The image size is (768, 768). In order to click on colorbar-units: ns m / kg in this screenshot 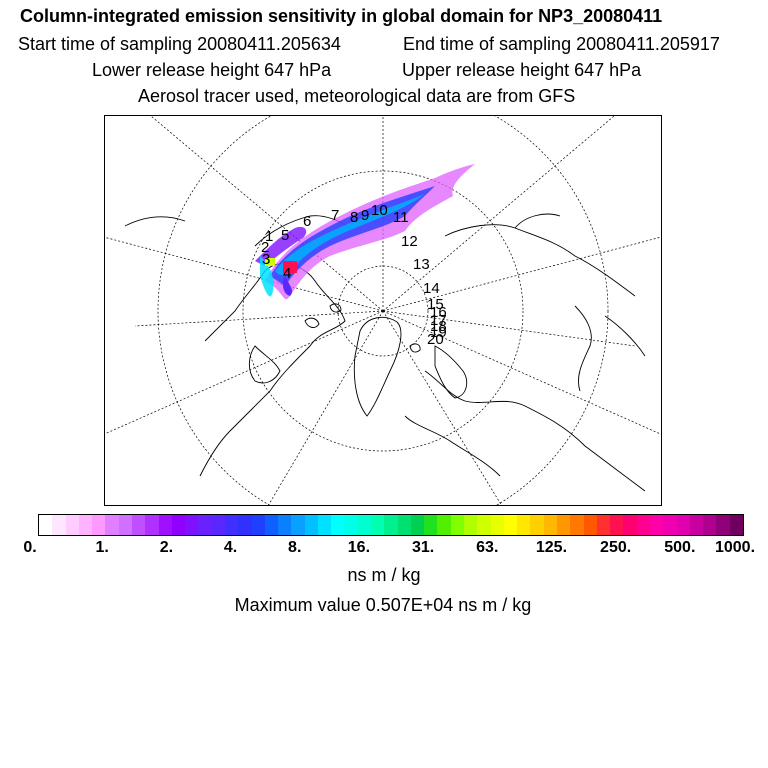, I will do `click(384, 575)`.